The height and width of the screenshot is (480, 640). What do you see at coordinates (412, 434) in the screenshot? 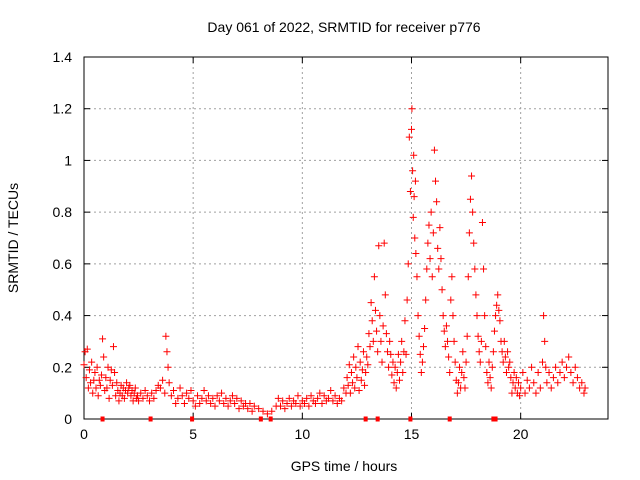
I see `x-tick-label: 15` at bounding box center [412, 434].